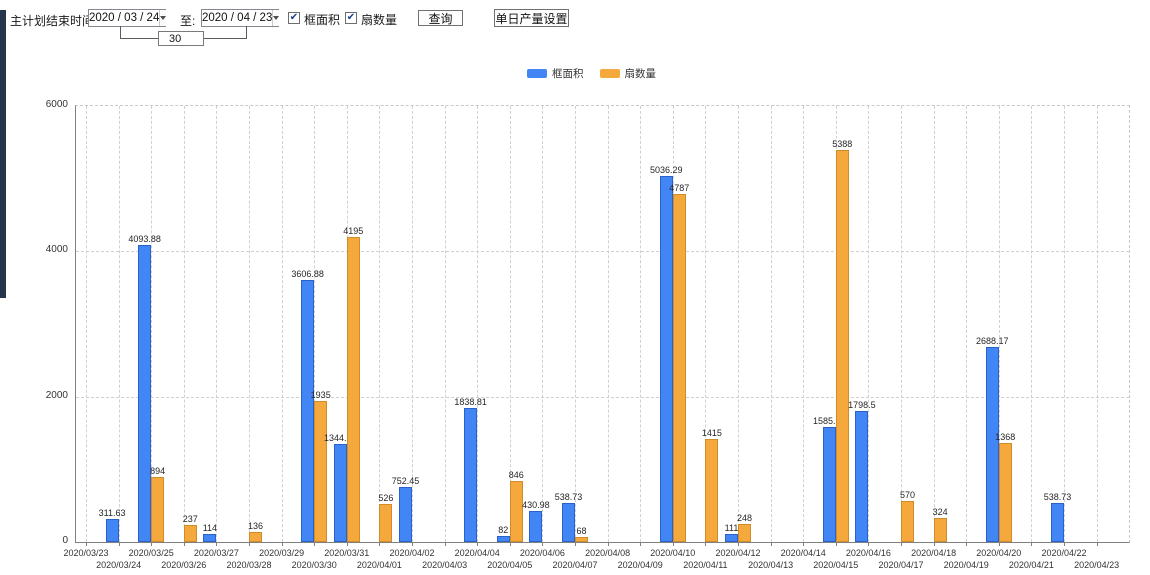 This screenshot has height=575, width=1150. Describe the element at coordinates (711, 433) in the screenshot. I see `bar-label-fan-count: 1415` at that location.